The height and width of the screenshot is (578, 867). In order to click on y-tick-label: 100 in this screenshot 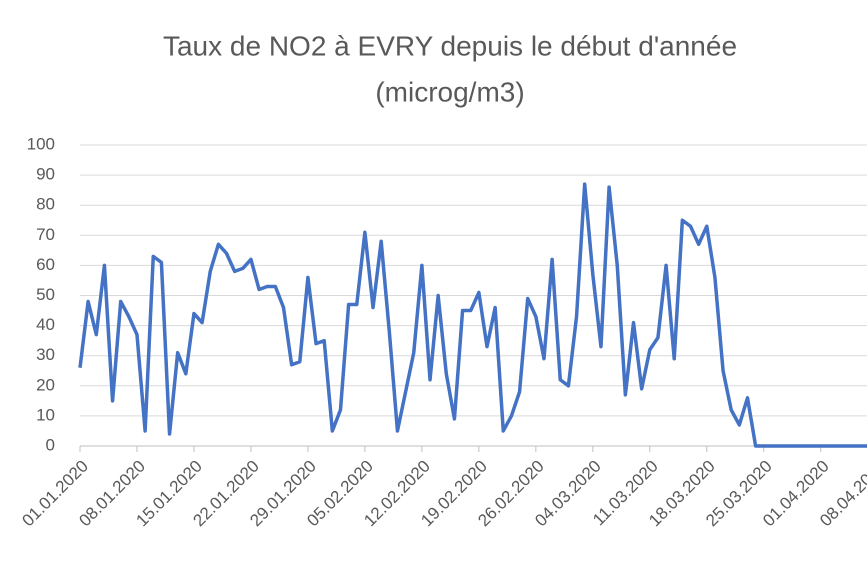, I will do `click(41, 143)`.